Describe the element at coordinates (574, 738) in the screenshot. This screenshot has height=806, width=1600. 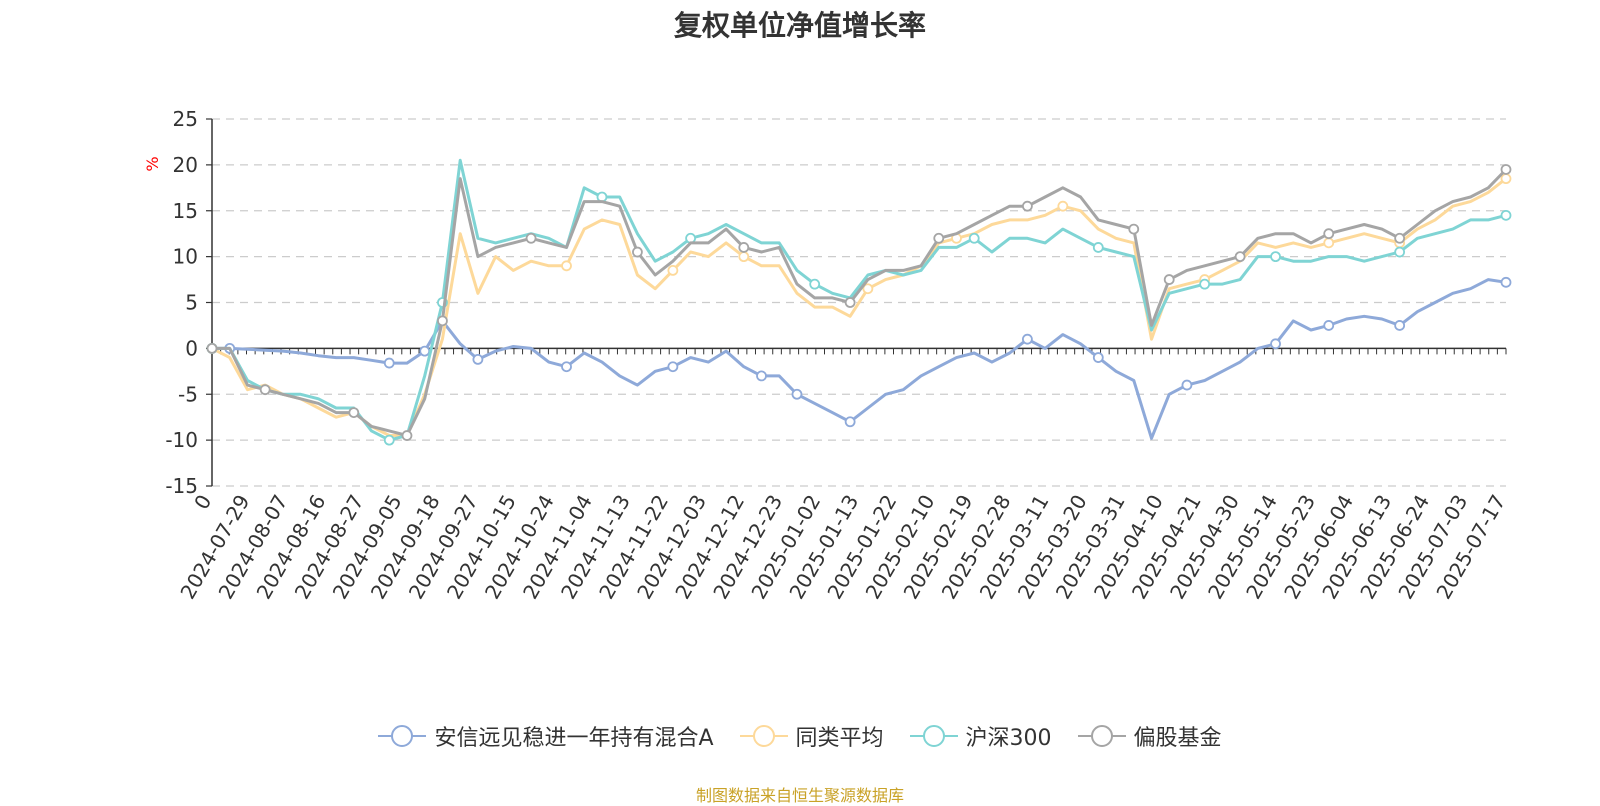
I see `legend-label-series-1: 安信远见稳进一年持有混合A` at that location.